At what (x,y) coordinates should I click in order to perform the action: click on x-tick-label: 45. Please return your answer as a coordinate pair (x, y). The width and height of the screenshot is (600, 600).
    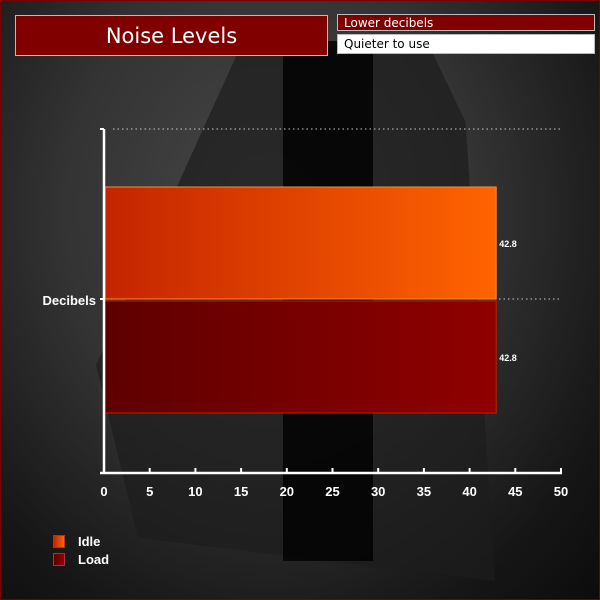
    Looking at the image, I should click on (515, 491).